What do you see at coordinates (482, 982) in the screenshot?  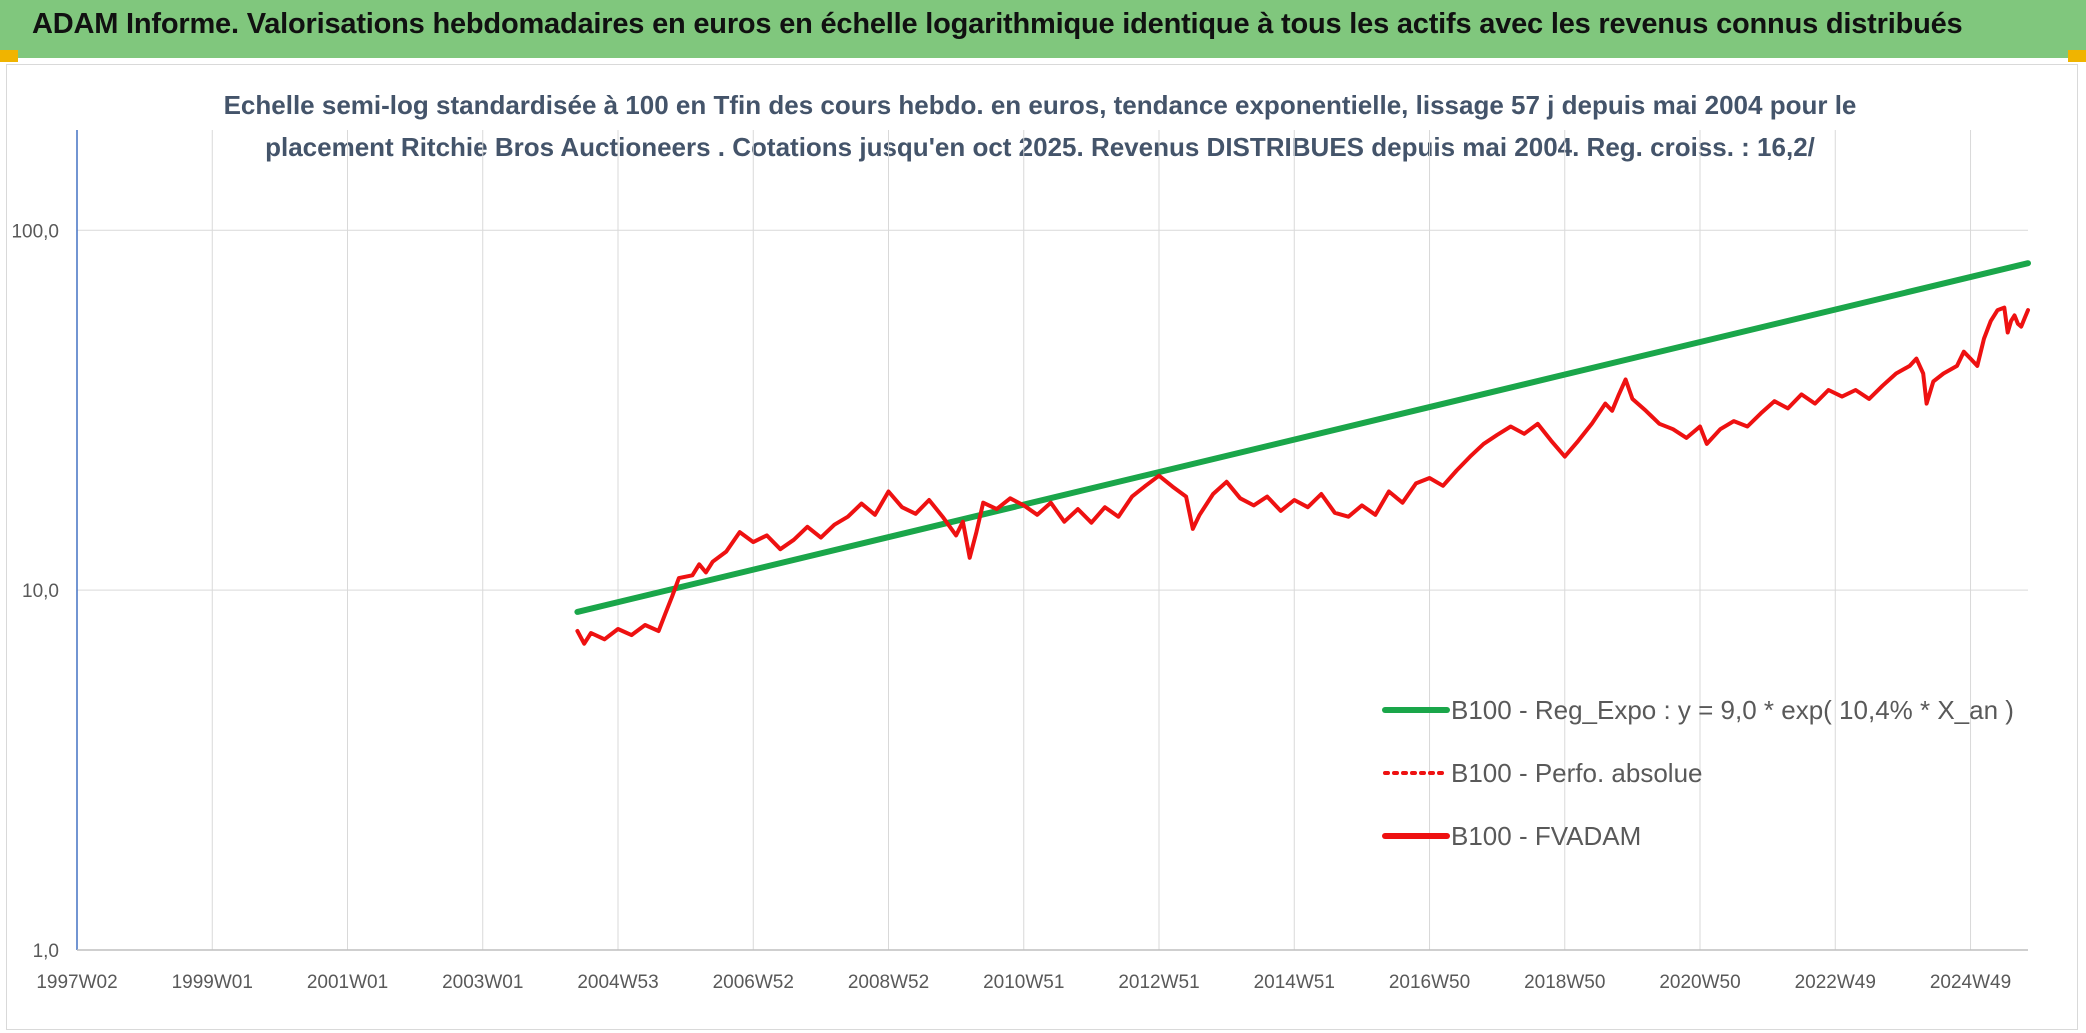 I see `x-tick-label: 2003W01` at bounding box center [482, 982].